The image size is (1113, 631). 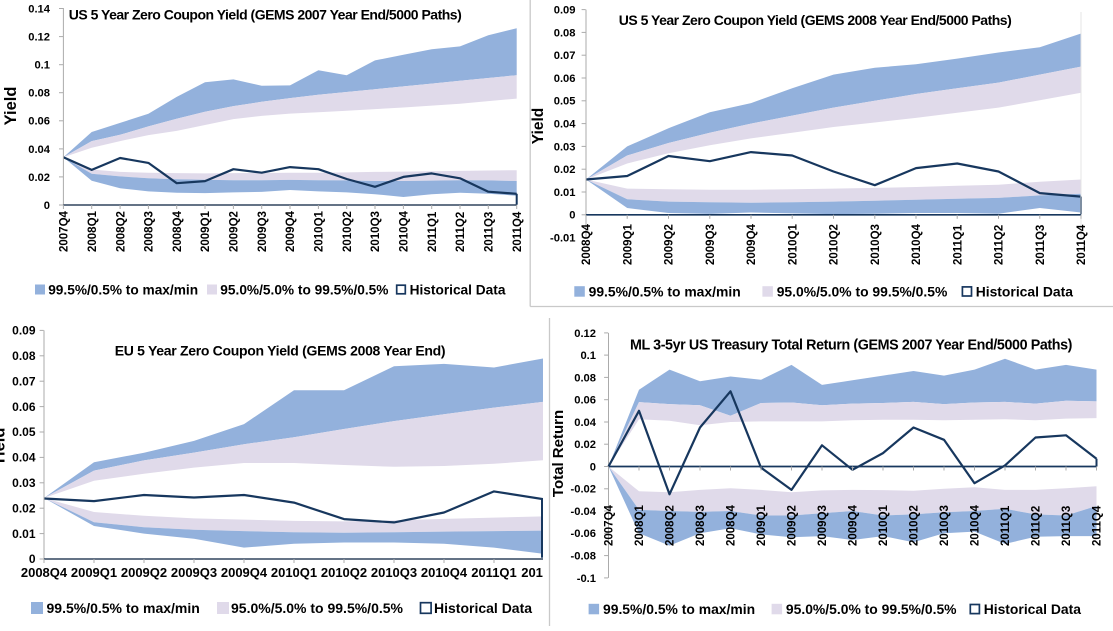 What do you see at coordinates (565, 193) in the screenshot?
I see `svg-text: 0.01` at bounding box center [565, 193].